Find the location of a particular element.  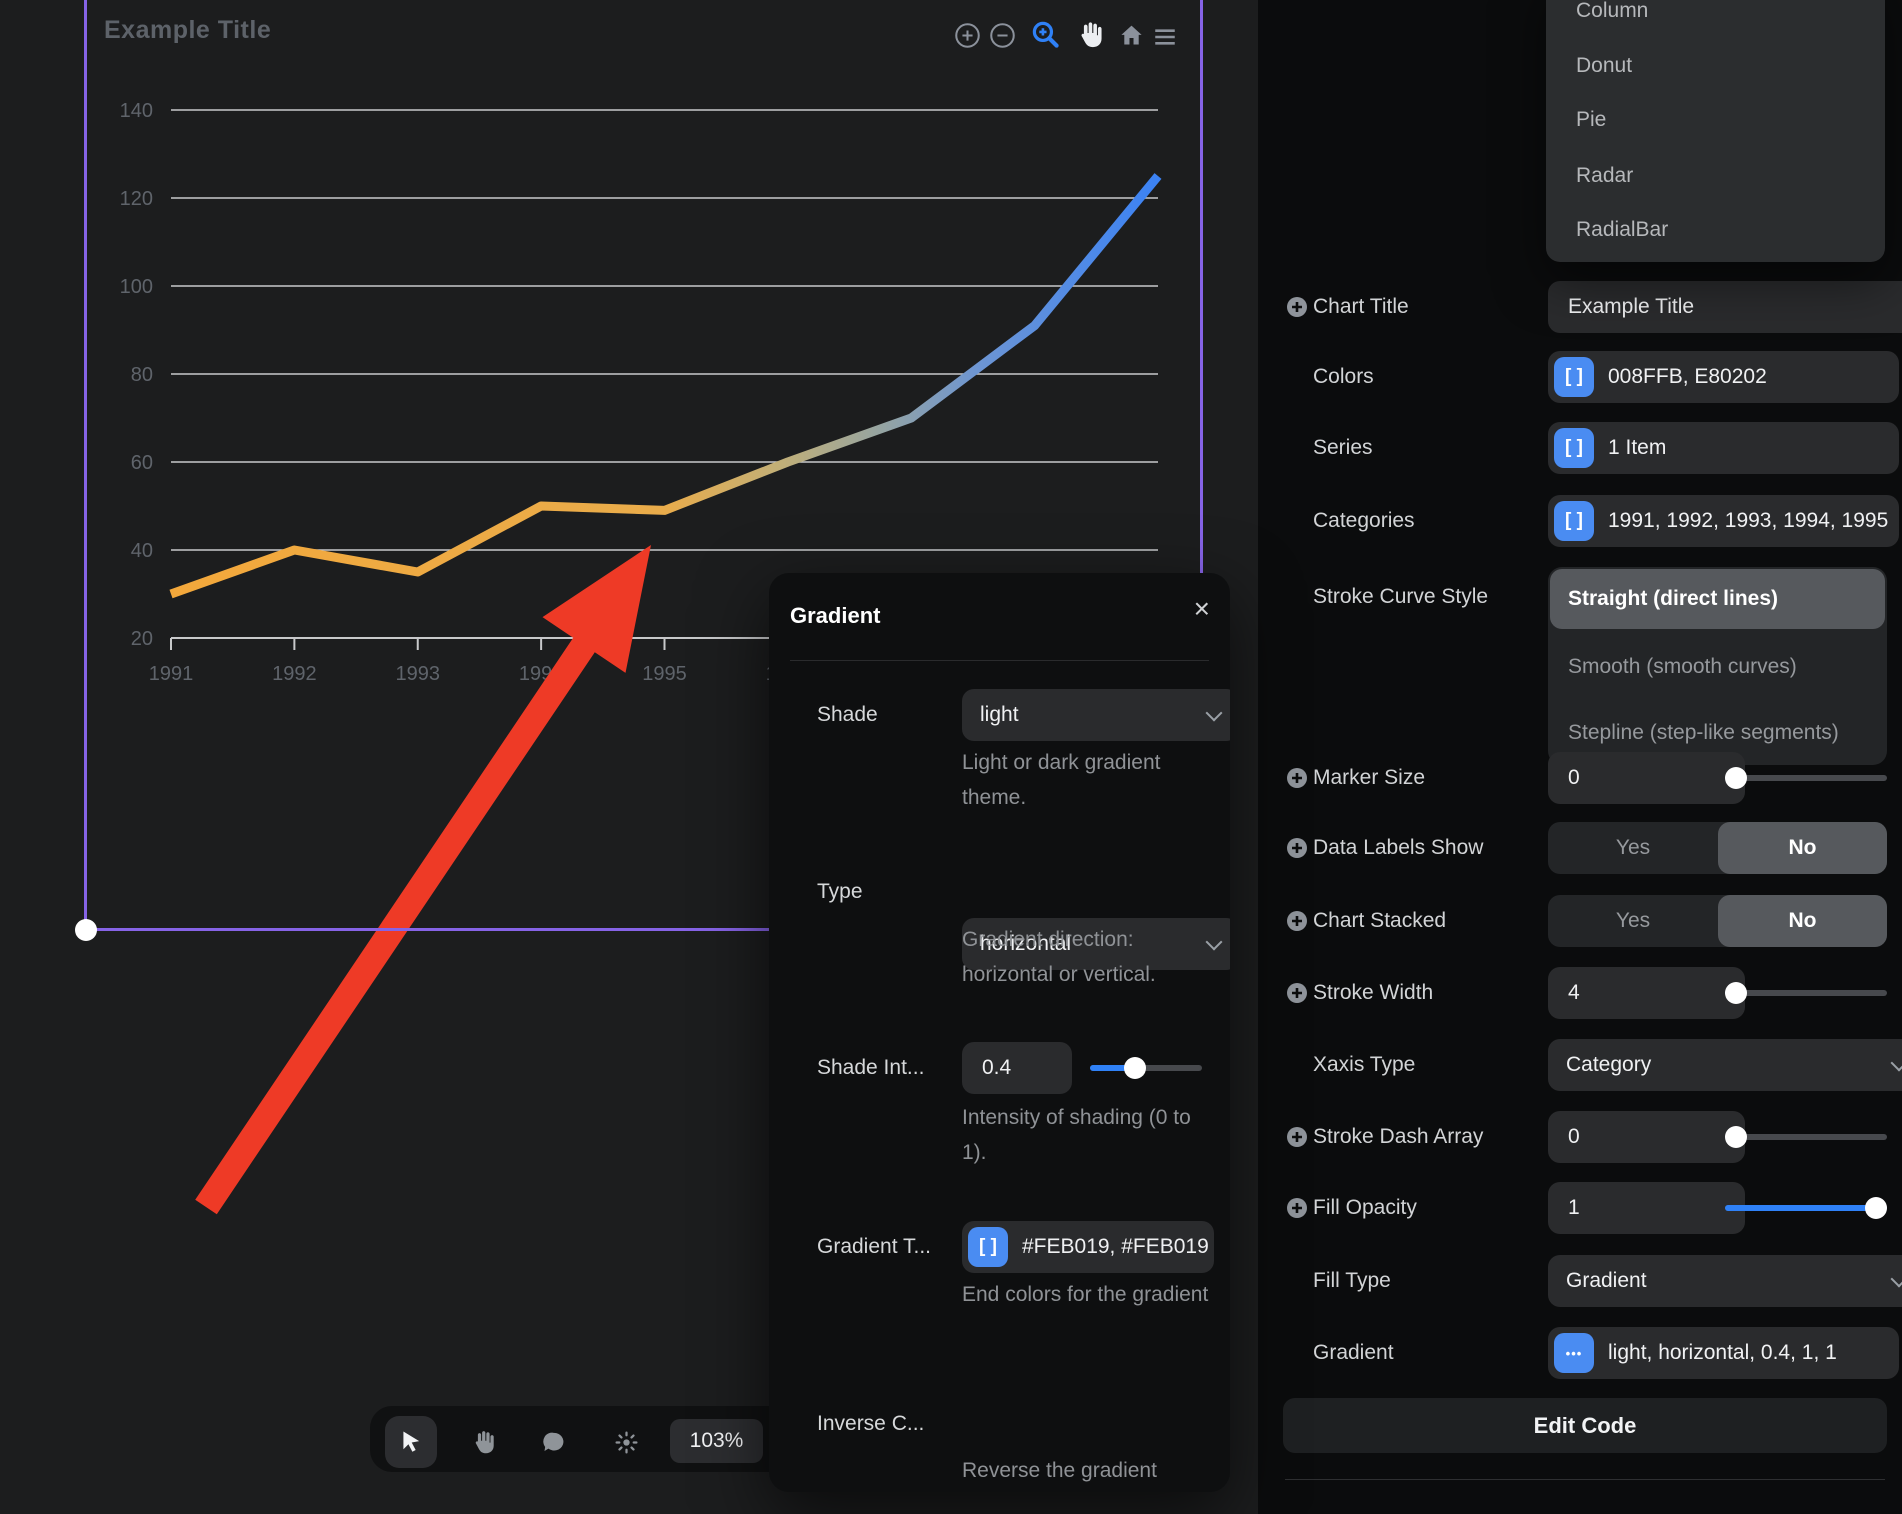

comment-icon is located at coordinates (552, 1441).